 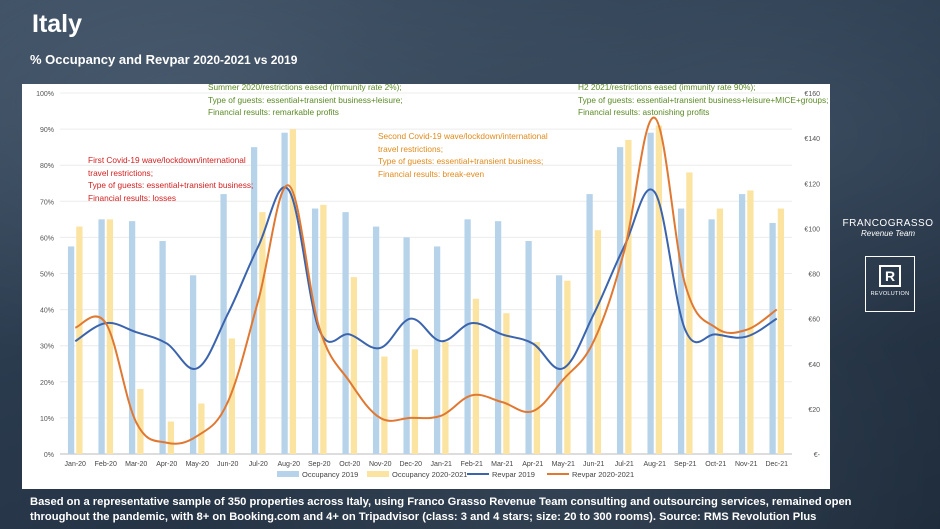 What do you see at coordinates (380, 464) in the screenshot?
I see `x-tick-label: Nov-20` at bounding box center [380, 464].